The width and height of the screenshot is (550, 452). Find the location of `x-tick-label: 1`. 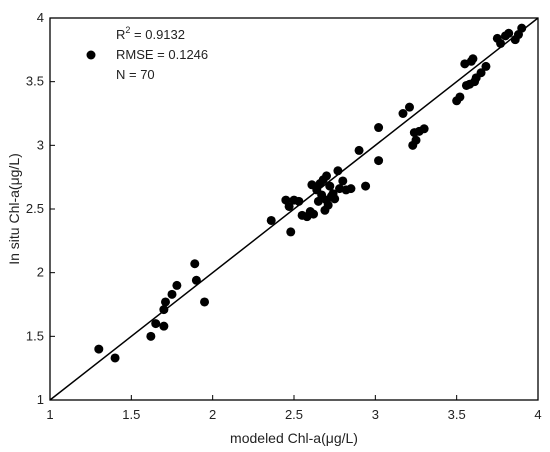

x-tick-label: 1 is located at coordinates (49, 414).